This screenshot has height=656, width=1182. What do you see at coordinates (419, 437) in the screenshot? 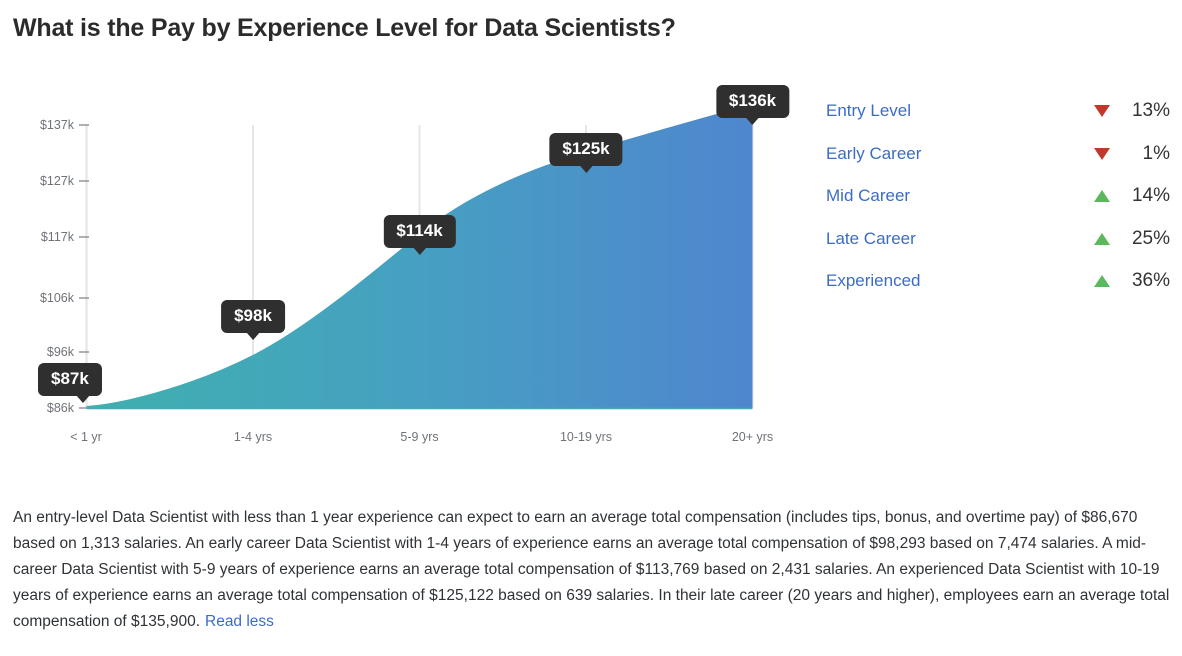
I see `x-tick-label: 5-9 yrs` at bounding box center [419, 437].